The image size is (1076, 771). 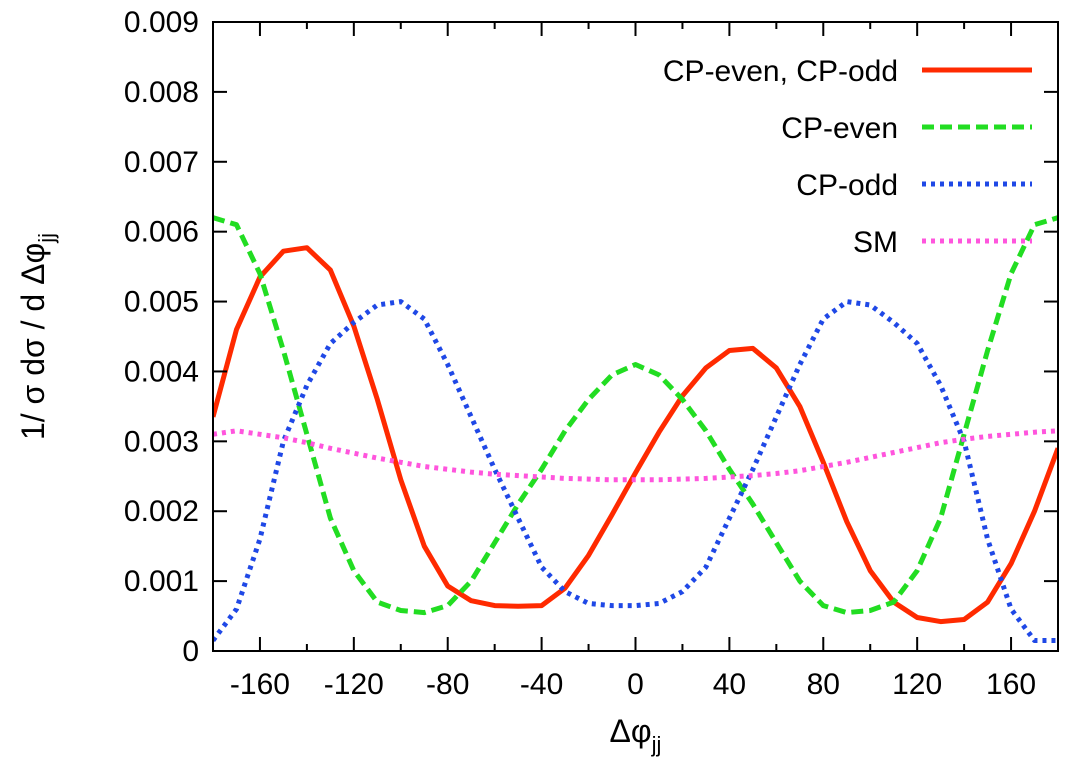 What do you see at coordinates (161, 581) in the screenshot?
I see `y-tick-label: 0.001` at bounding box center [161, 581].